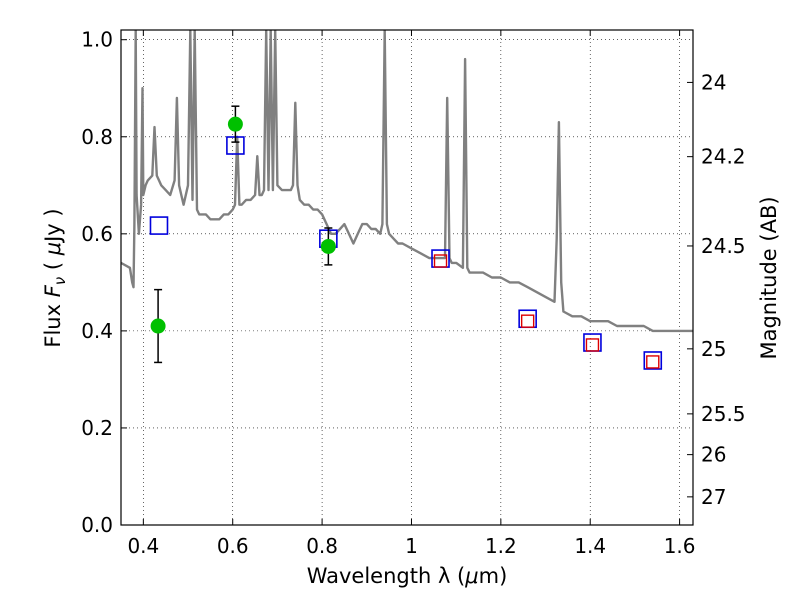 Image resolution: width=800 pixels, height=600 pixels. What do you see at coordinates (723, 246) in the screenshot?
I see `right-tick-label: 24.5` at bounding box center [723, 246].